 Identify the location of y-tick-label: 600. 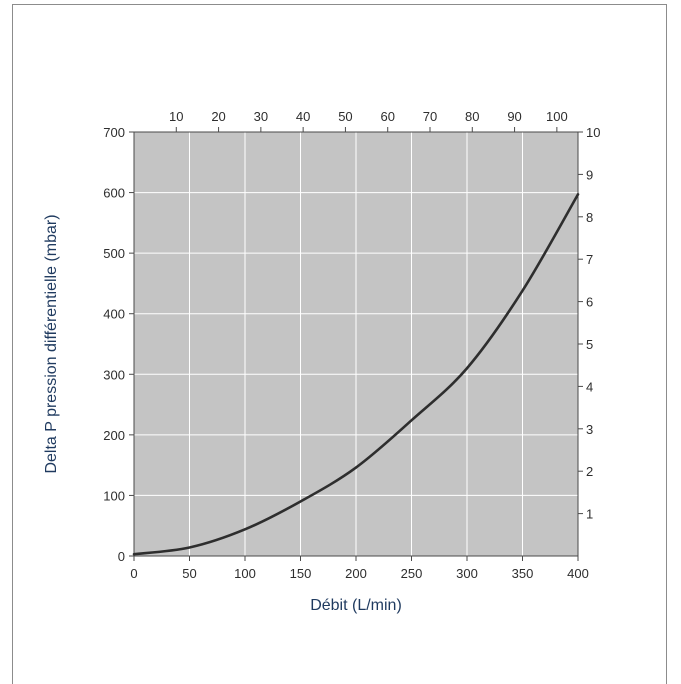
(114, 193).